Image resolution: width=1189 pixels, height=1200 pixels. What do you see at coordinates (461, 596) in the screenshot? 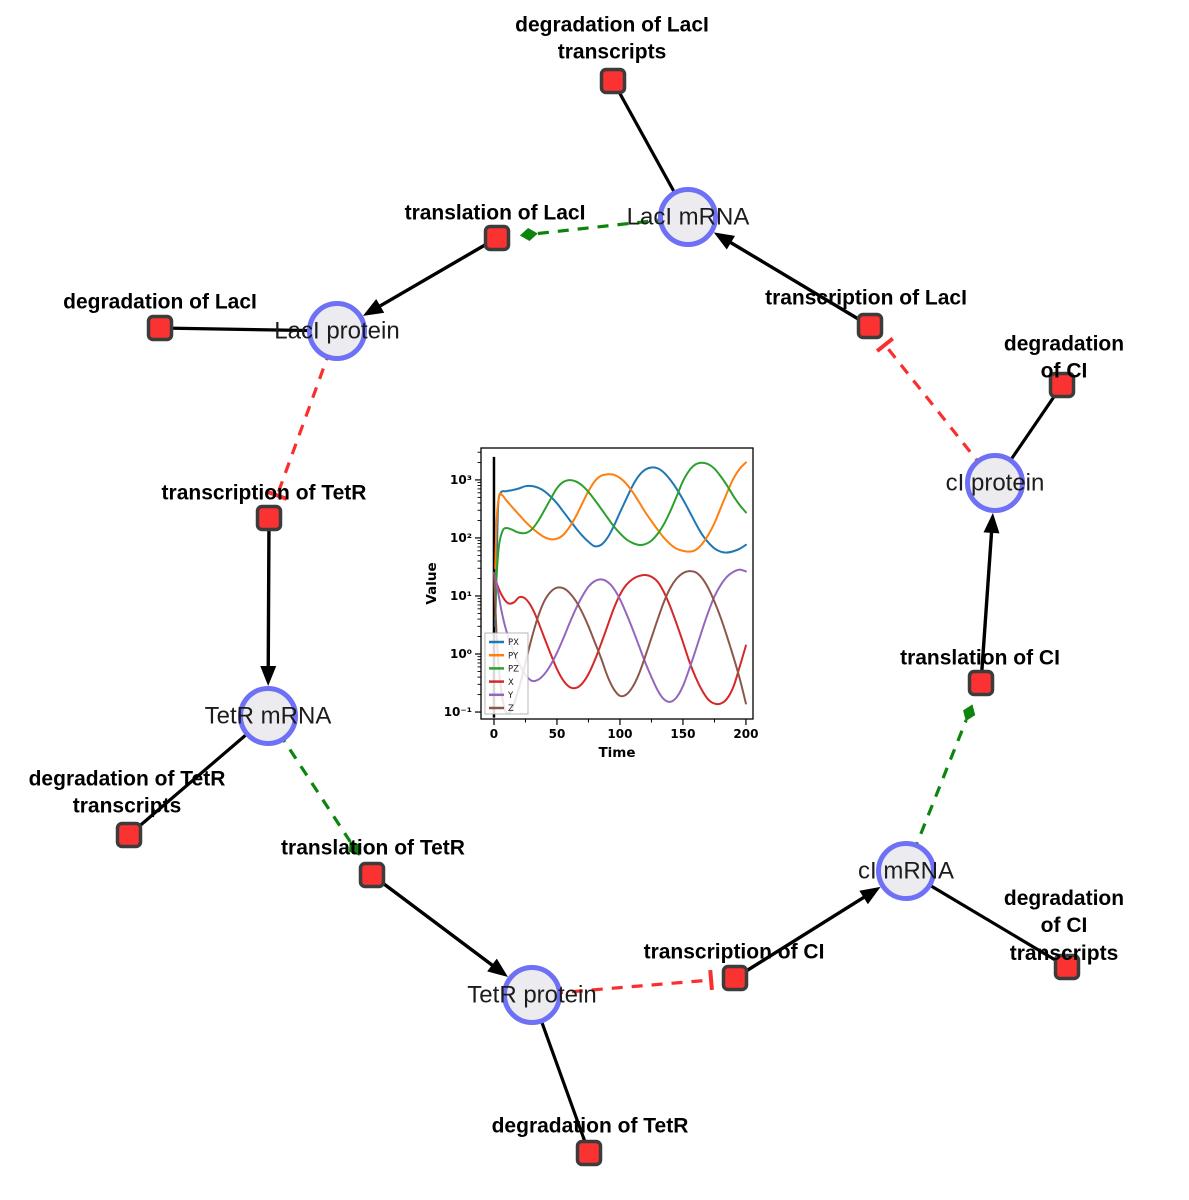
I see `y-tick-label: 10¹` at bounding box center [461, 596].